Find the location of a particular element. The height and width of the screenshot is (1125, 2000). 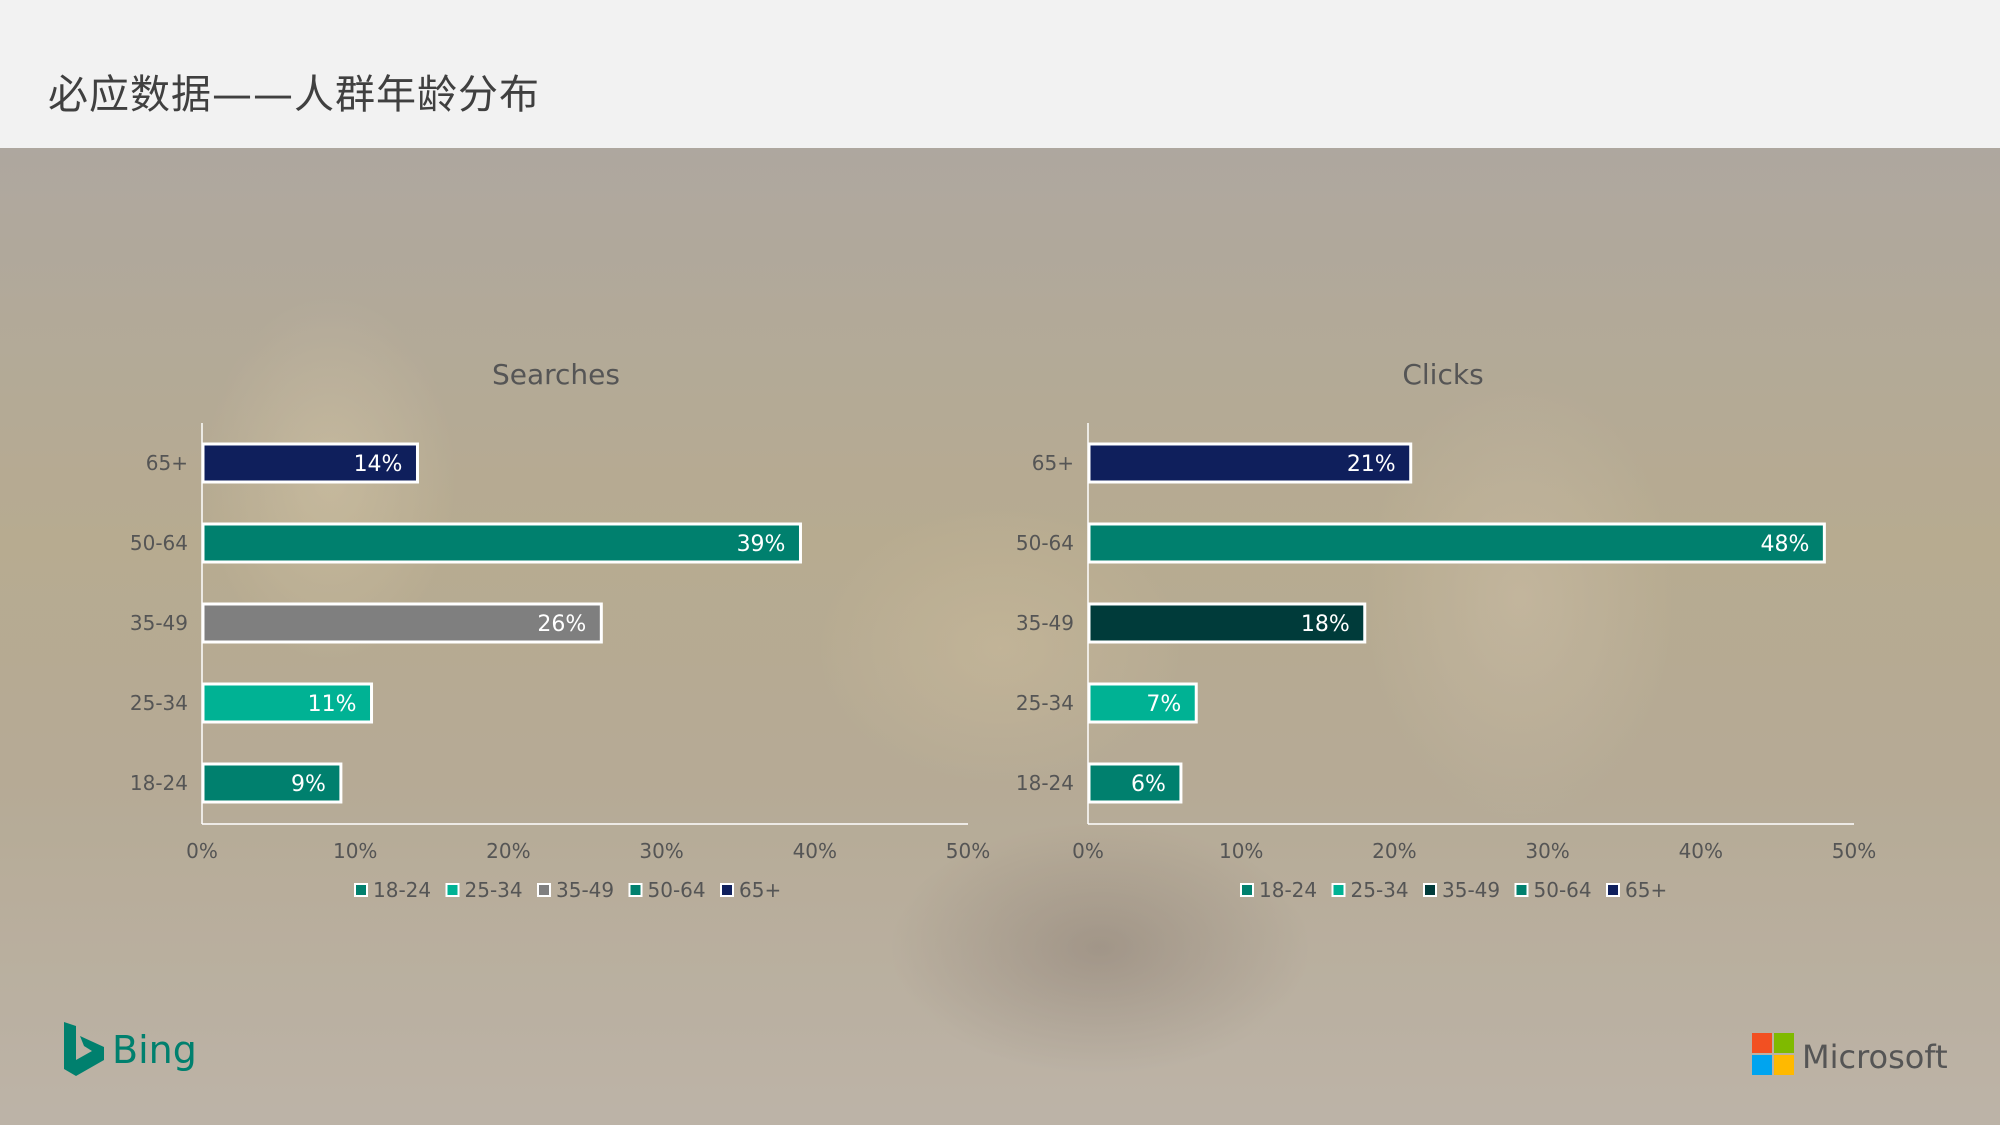

microsoft-logo: Microsoft is located at coordinates (1850, 1054).